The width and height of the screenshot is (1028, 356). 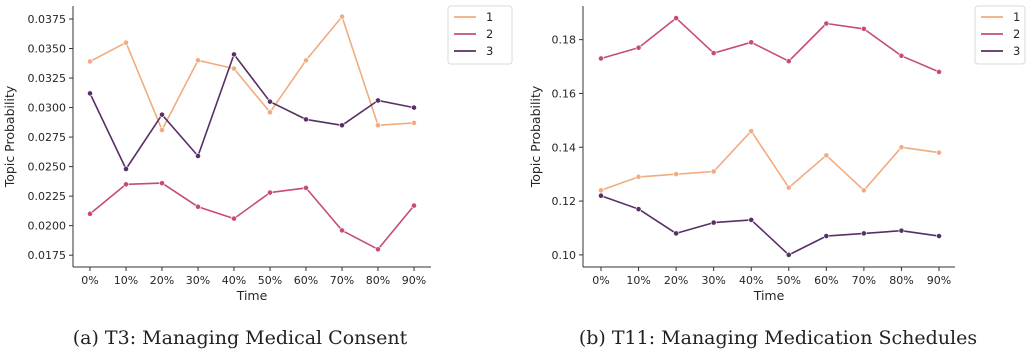 I want to click on y-tick-label: 0.0200, so click(x=47, y=226).